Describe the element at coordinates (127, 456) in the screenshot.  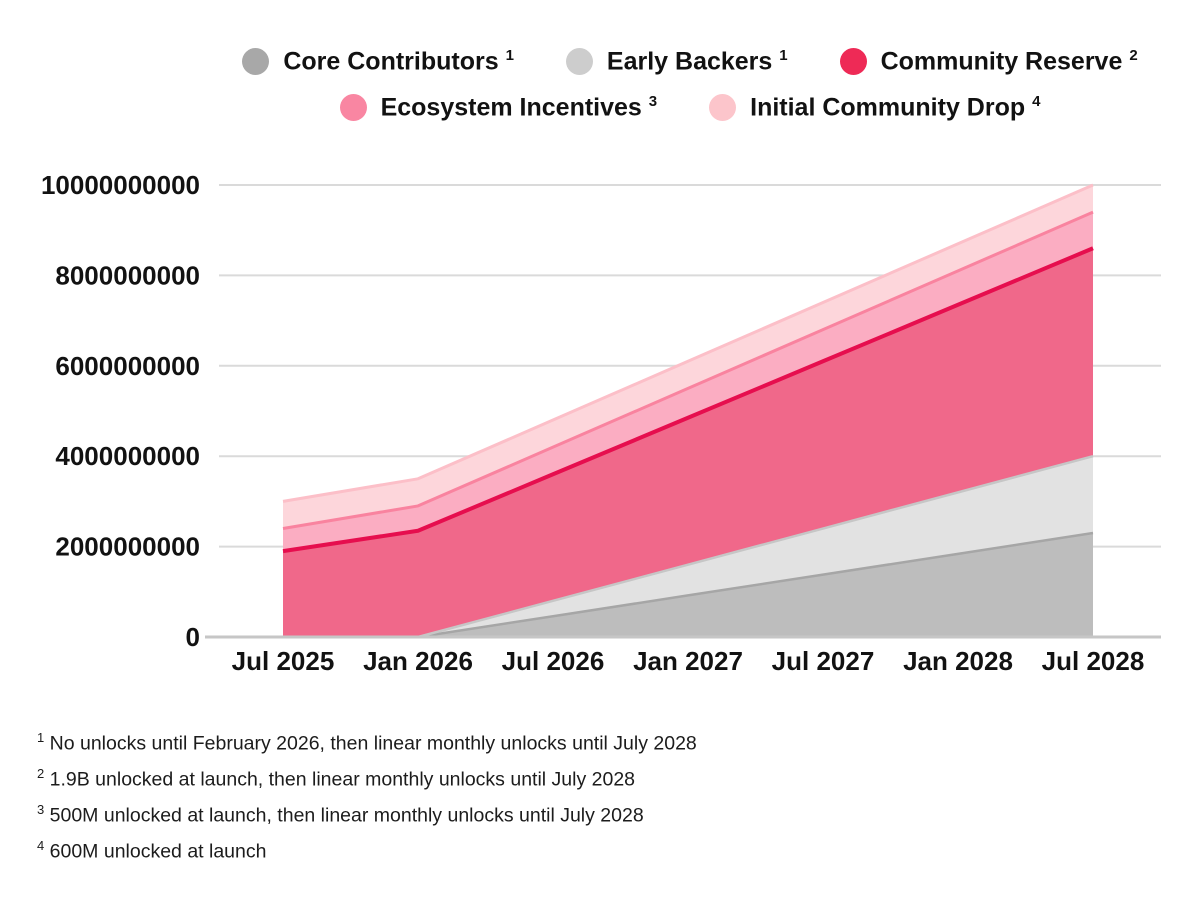
I see `y-tick-label-4000000000: 4000000000` at that location.